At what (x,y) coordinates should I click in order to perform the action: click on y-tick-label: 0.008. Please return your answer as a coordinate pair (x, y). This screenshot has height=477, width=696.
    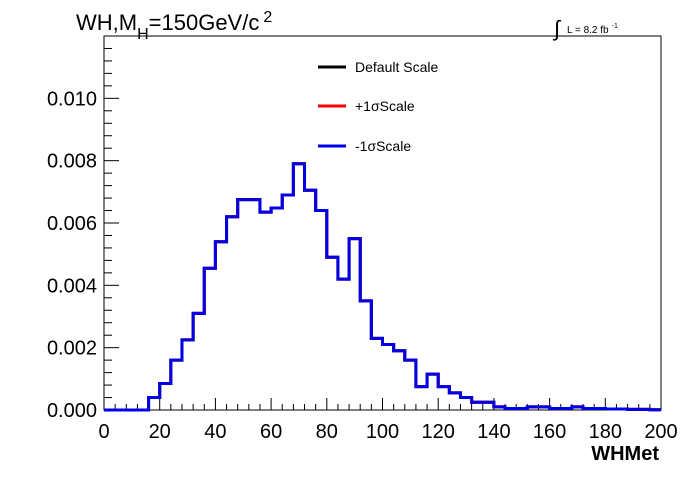
    Looking at the image, I should click on (72, 162).